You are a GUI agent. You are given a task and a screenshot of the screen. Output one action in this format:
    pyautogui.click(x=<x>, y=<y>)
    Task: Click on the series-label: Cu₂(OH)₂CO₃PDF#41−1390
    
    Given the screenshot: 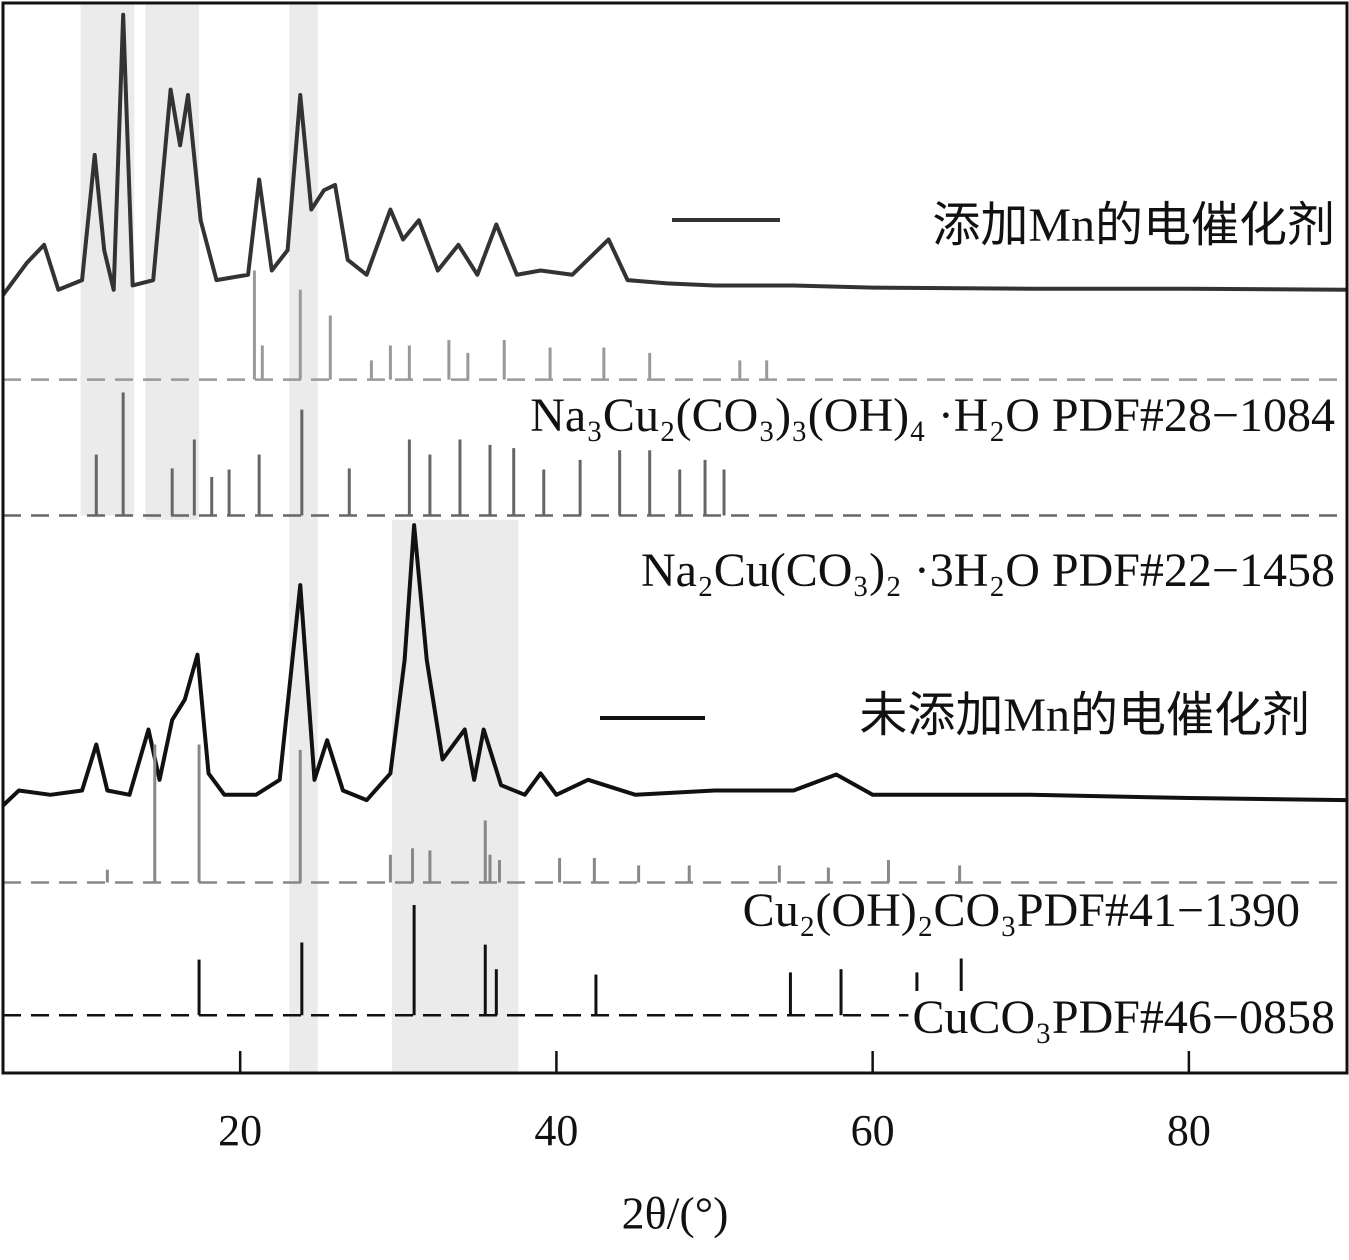 What is the action you would take?
    pyautogui.click(x=1021, y=910)
    